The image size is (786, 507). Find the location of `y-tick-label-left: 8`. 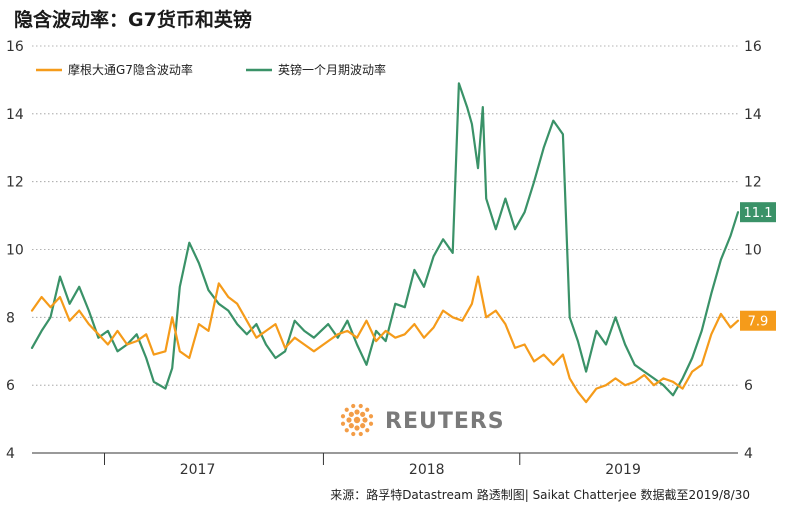

y-tick-label-left: 8 is located at coordinates (10, 318).